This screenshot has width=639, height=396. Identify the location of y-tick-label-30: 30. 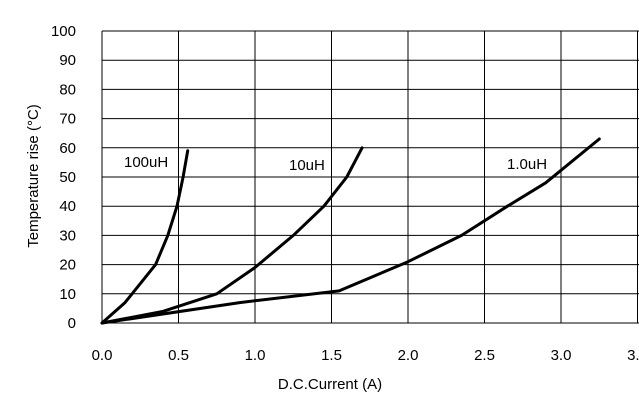
(67, 235).